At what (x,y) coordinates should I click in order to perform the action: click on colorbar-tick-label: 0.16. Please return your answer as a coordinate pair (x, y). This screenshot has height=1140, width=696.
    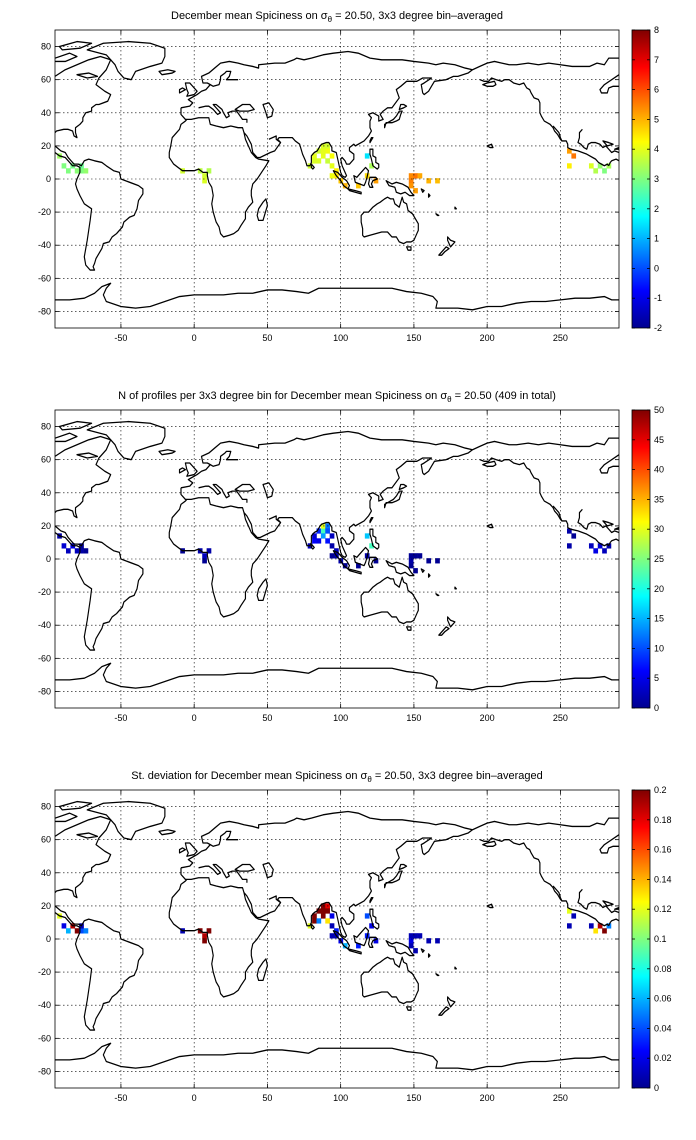
    Looking at the image, I should click on (663, 850).